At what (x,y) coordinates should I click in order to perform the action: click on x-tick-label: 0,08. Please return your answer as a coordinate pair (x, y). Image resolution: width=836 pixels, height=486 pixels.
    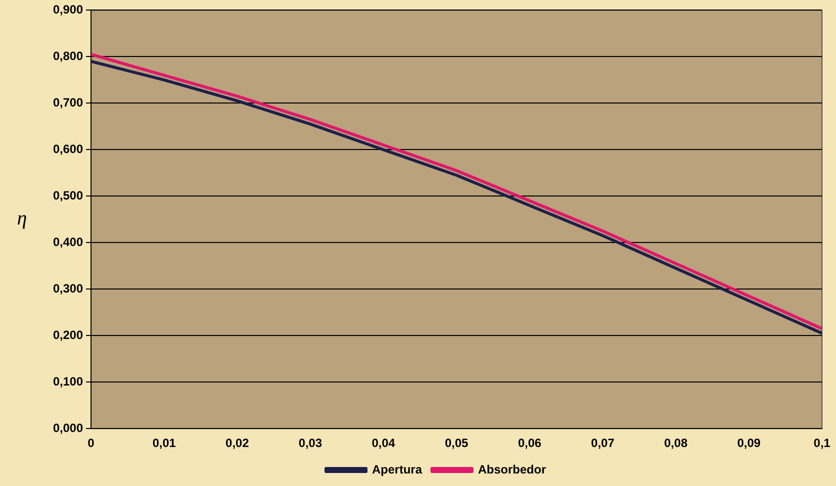
    Looking at the image, I should click on (676, 443).